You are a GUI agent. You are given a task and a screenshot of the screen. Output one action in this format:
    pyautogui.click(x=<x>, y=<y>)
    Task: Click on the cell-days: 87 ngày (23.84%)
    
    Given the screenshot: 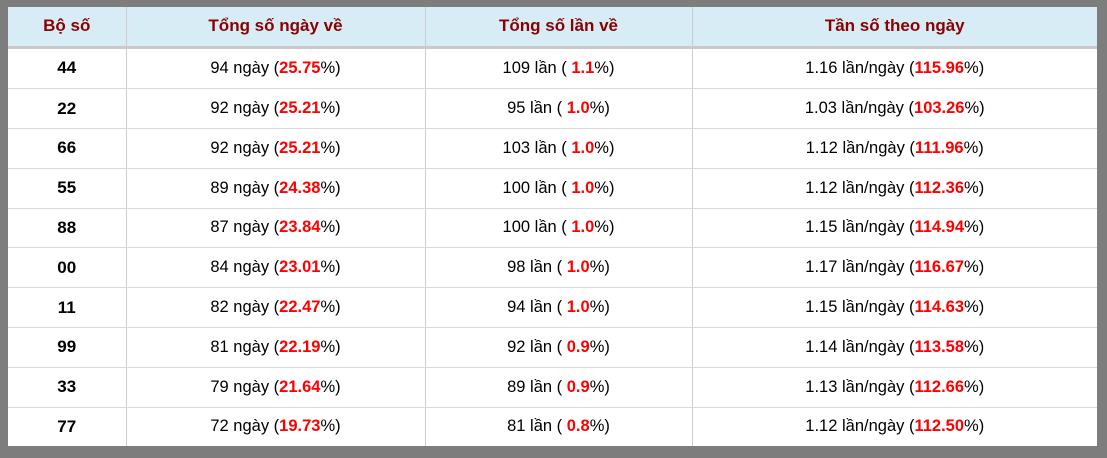 What is the action you would take?
    pyautogui.click(x=276, y=228)
    